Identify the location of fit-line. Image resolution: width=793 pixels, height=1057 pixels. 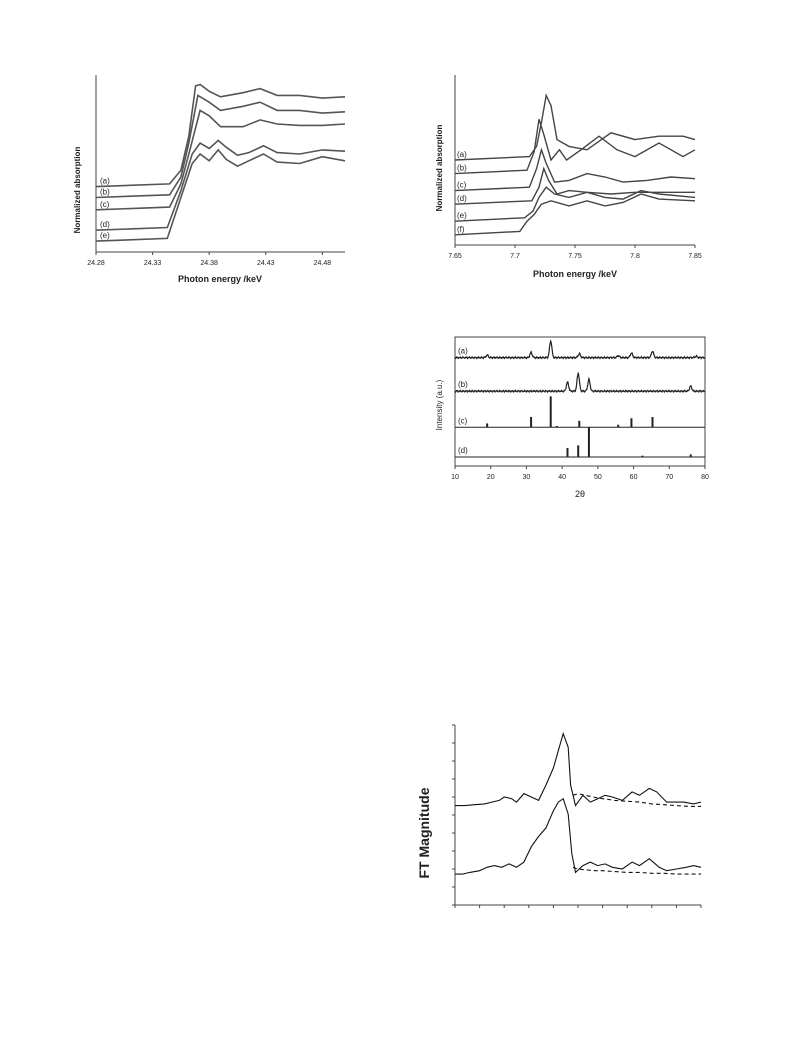
(636, 800).